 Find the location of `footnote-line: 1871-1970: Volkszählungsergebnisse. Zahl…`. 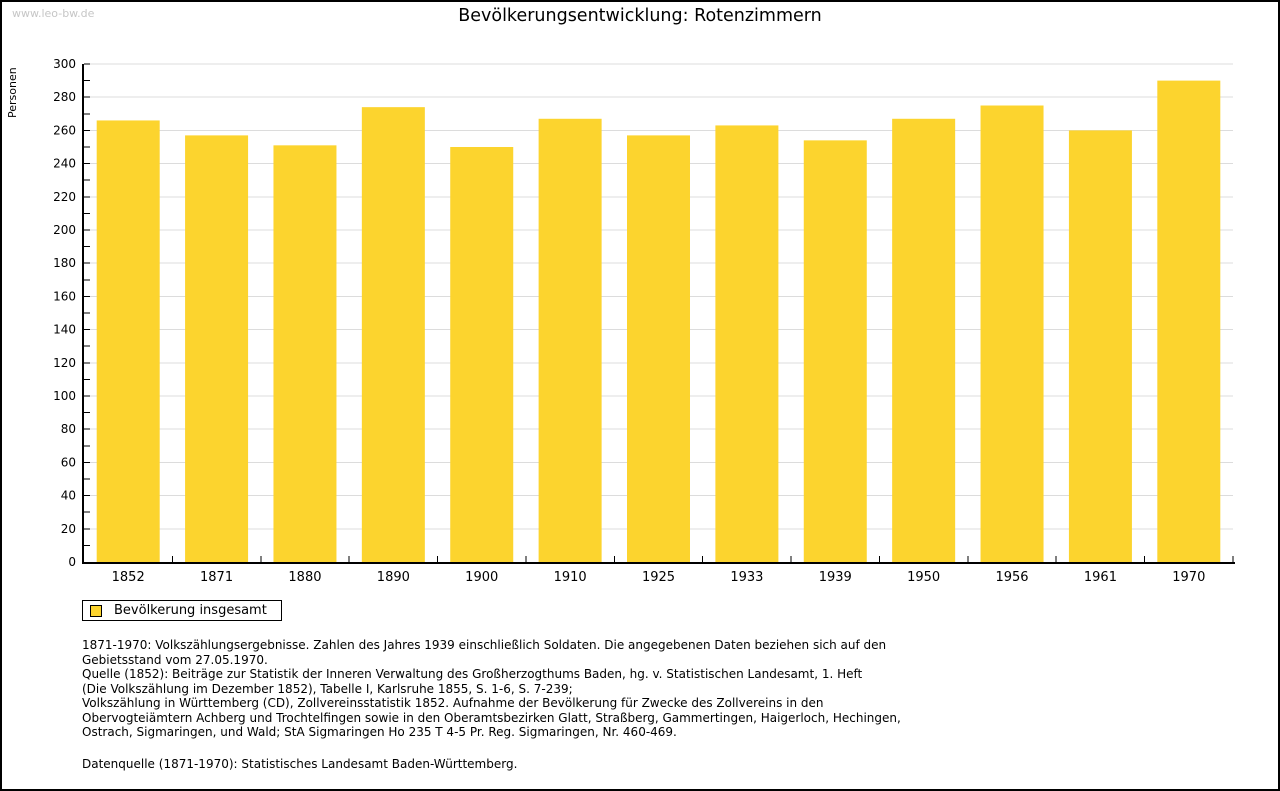

footnote-line: 1871-1970: Volkszählungsergebnisse. Zahl… is located at coordinates (484, 645).